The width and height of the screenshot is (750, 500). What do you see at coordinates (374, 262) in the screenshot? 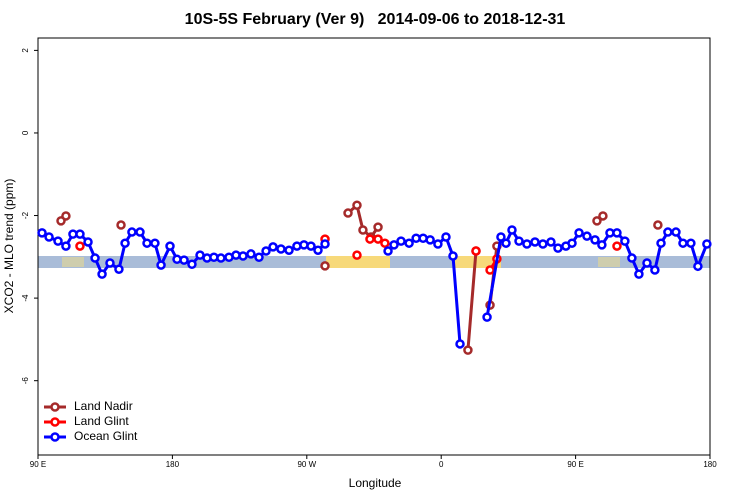
I see `map-strip` at bounding box center [374, 262].